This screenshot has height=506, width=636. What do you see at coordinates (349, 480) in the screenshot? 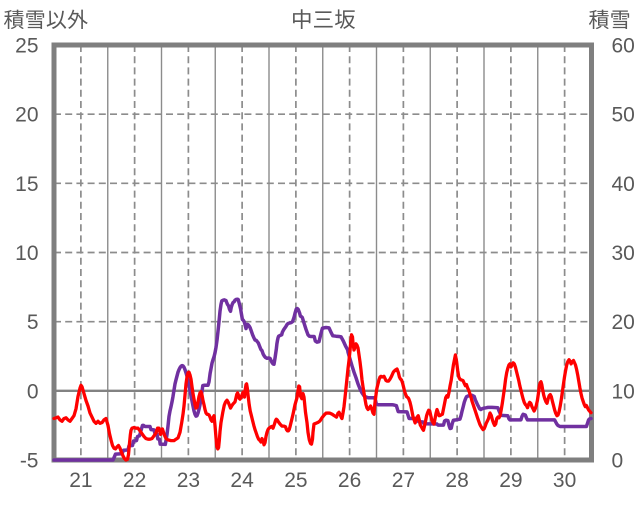
I see `svg-text: 26` at bounding box center [349, 480].